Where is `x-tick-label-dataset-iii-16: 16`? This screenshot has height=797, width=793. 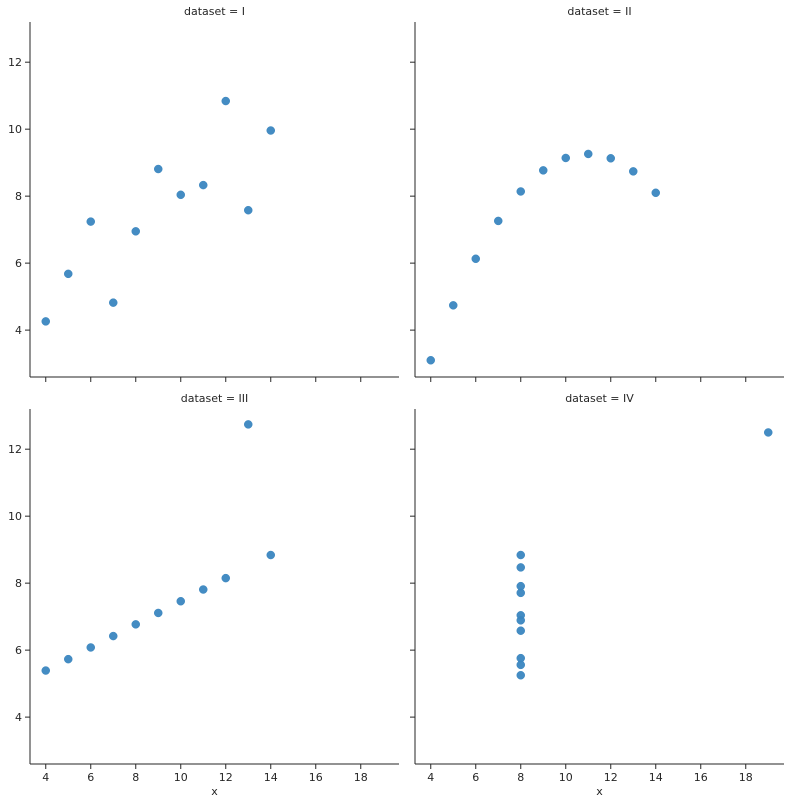
x-tick-label-dataset-iii-16: 16 is located at coordinates (316, 777).